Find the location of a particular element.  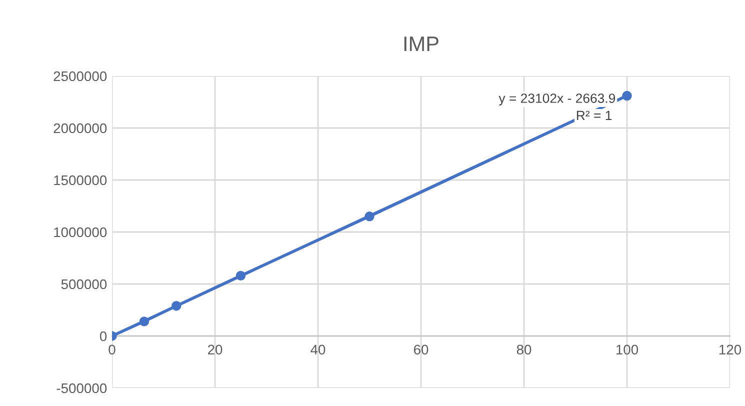

x-tick-label: 60 is located at coordinates (421, 349).